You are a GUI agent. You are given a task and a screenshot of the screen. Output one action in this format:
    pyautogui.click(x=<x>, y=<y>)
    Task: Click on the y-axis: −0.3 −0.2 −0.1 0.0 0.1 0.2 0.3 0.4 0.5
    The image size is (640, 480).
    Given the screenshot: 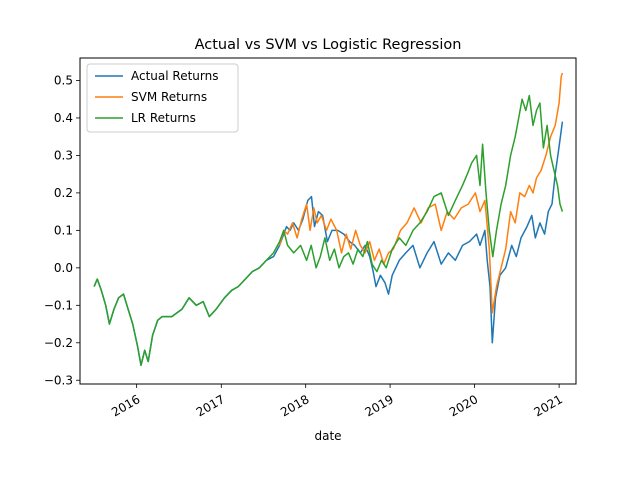 What is the action you would take?
    pyautogui.click(x=62, y=230)
    